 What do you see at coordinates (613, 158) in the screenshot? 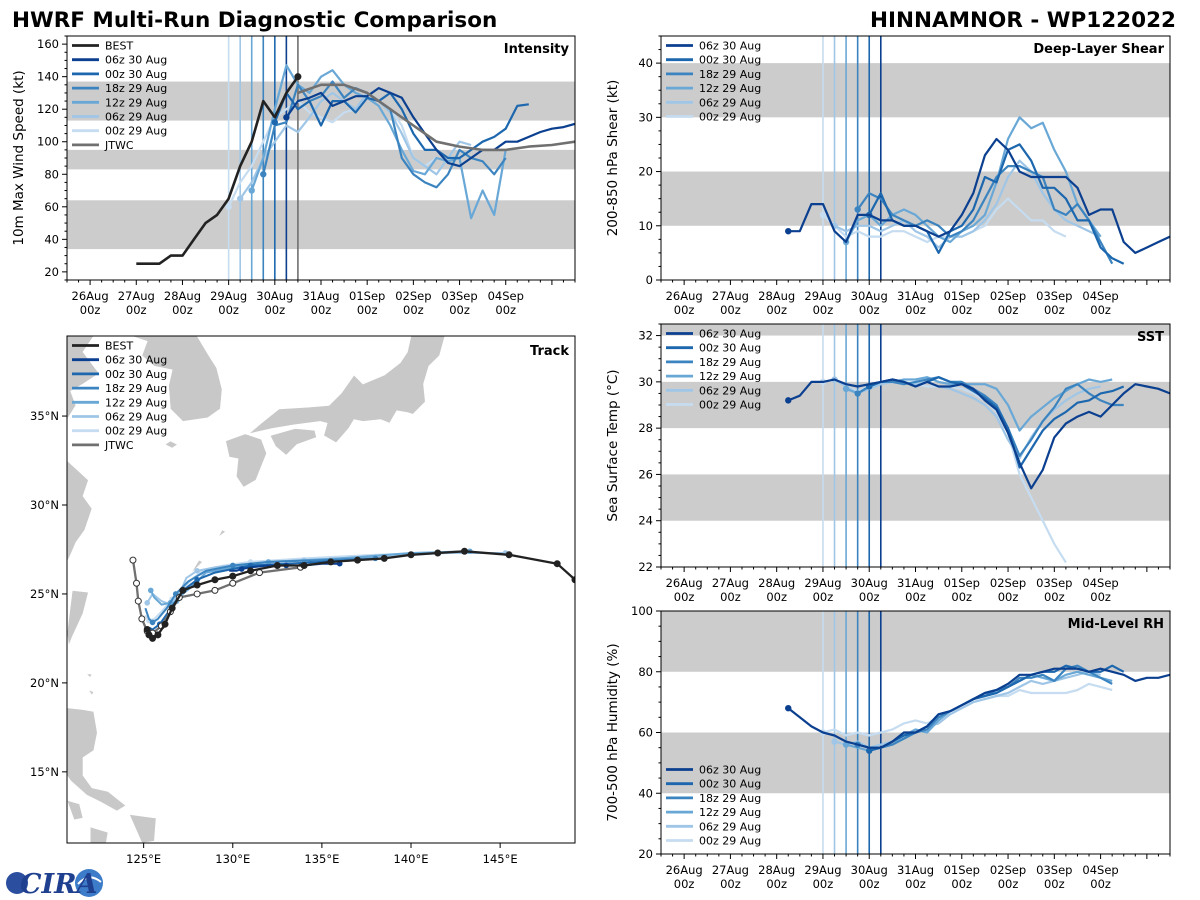
I see `y-axis-label: 200-850 hPa Shear (kt)` at bounding box center [613, 158].